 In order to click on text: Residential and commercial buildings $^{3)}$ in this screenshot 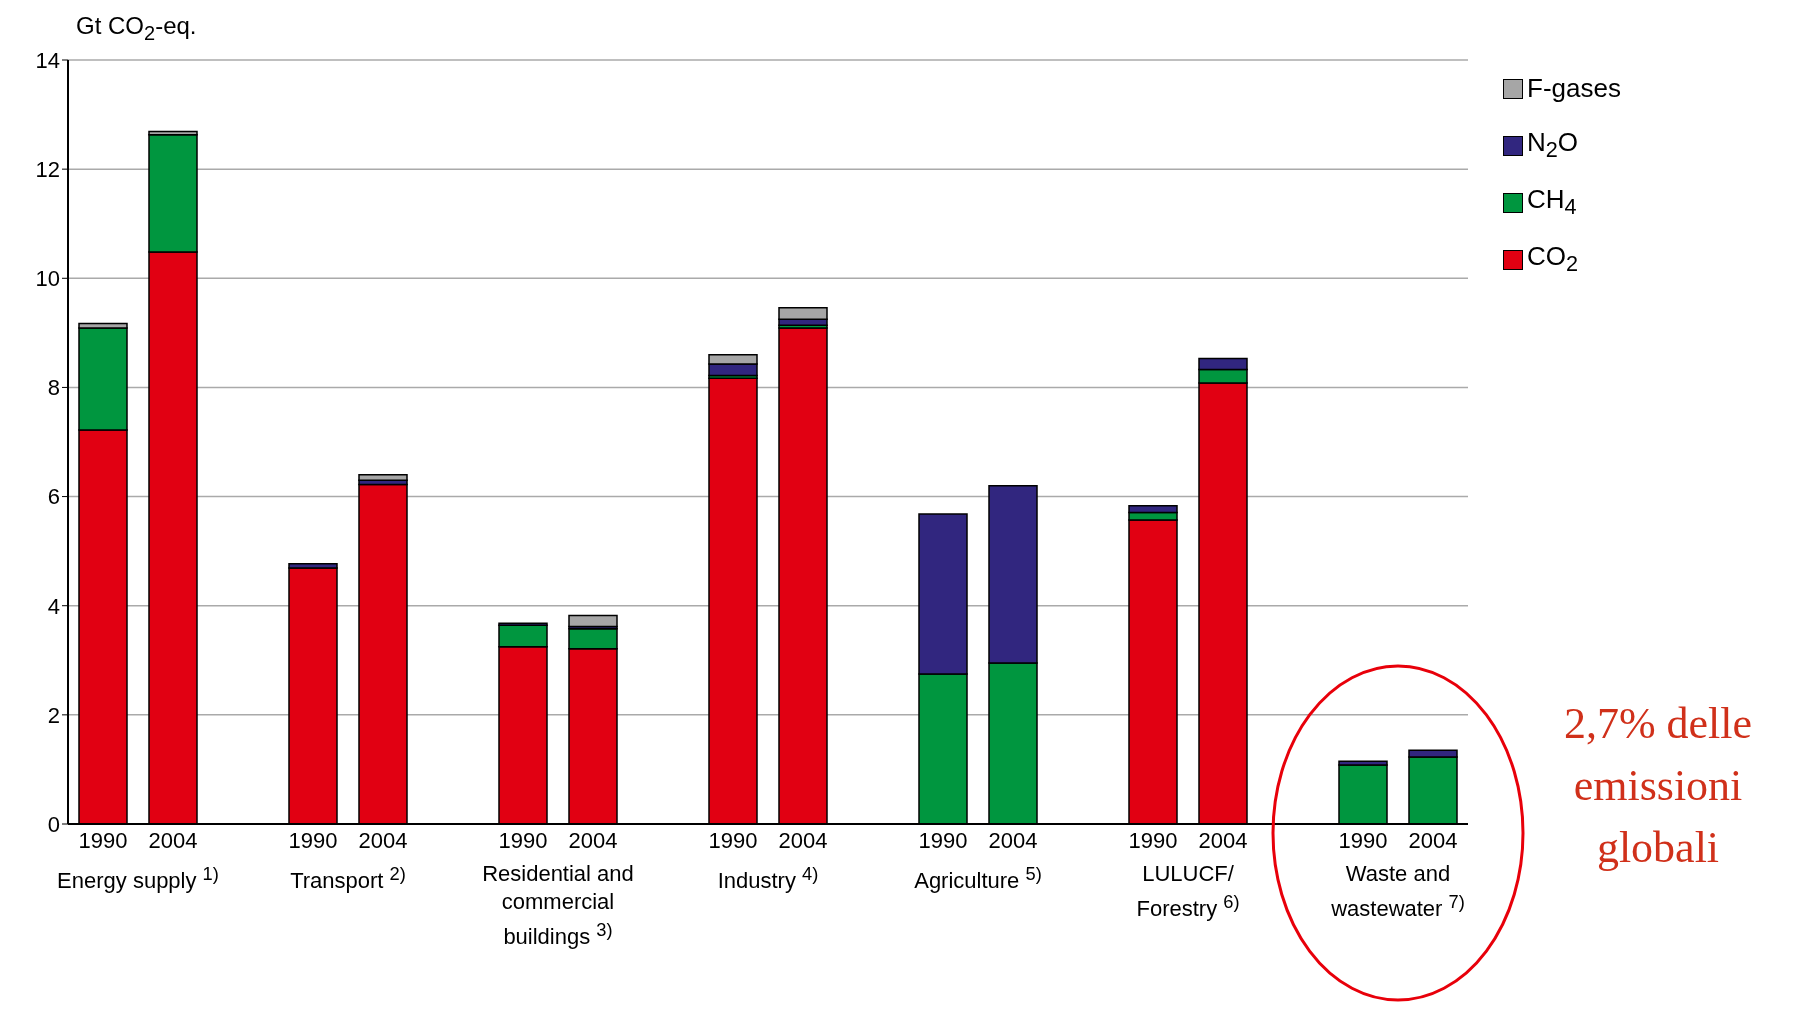, I will do `click(558, 906)`.